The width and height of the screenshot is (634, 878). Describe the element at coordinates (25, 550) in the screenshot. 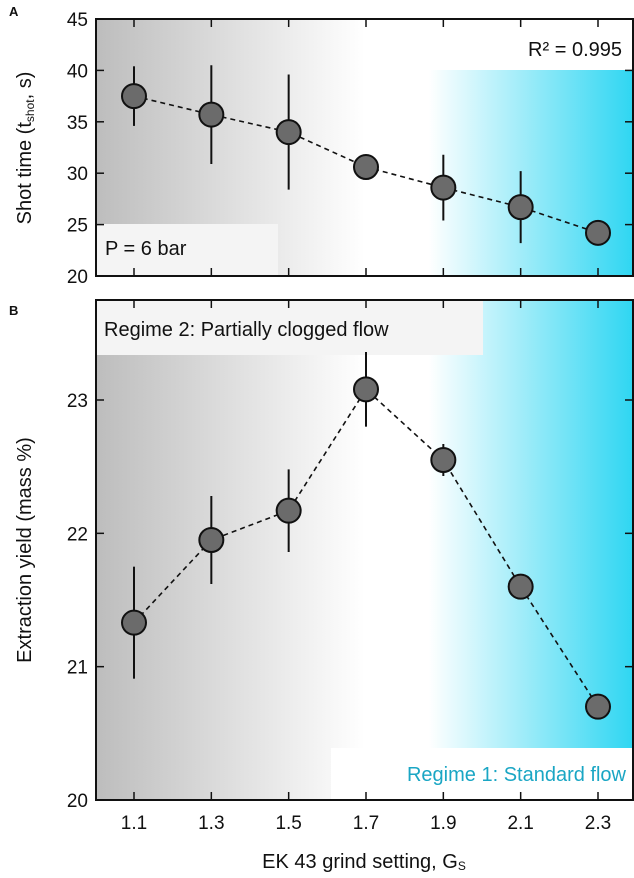

I see `panel-b-ylabel: Extraction yield (mass %)` at that location.